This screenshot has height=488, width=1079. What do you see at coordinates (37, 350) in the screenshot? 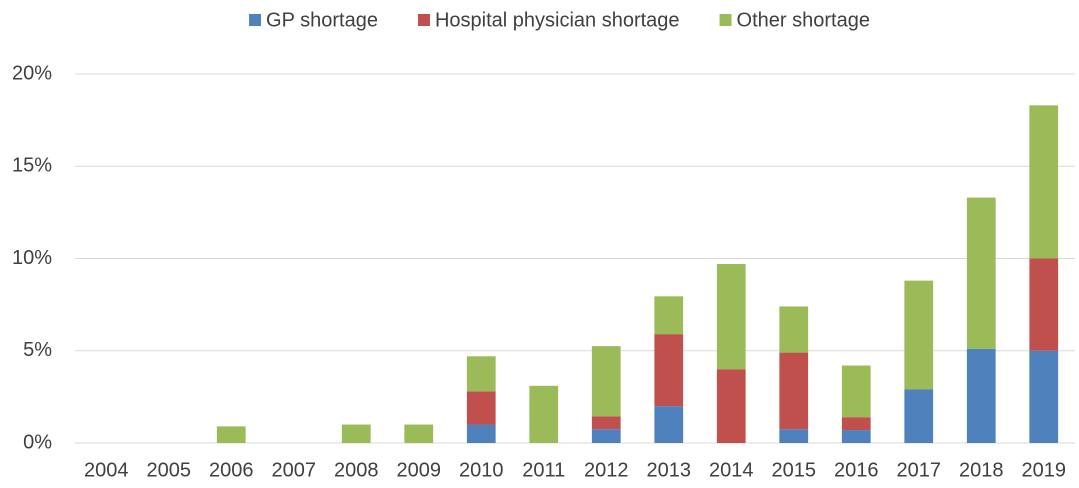
I see `y-tick-label: 5%` at bounding box center [37, 350].